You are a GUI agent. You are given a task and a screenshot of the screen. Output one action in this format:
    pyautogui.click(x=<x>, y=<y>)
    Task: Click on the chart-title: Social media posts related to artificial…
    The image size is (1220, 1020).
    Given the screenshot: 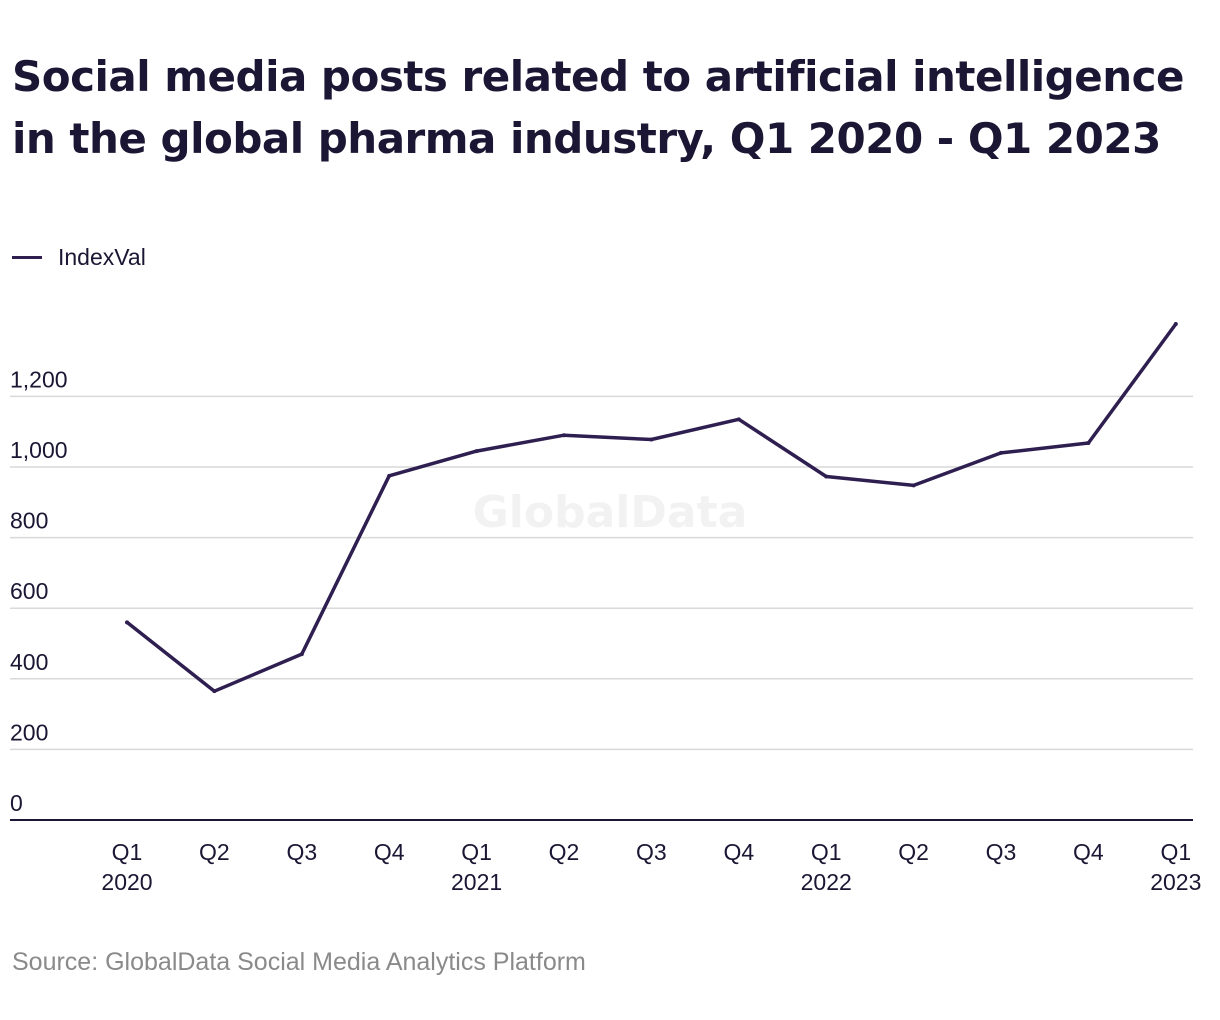 What is the action you would take?
    pyautogui.click(x=598, y=107)
    